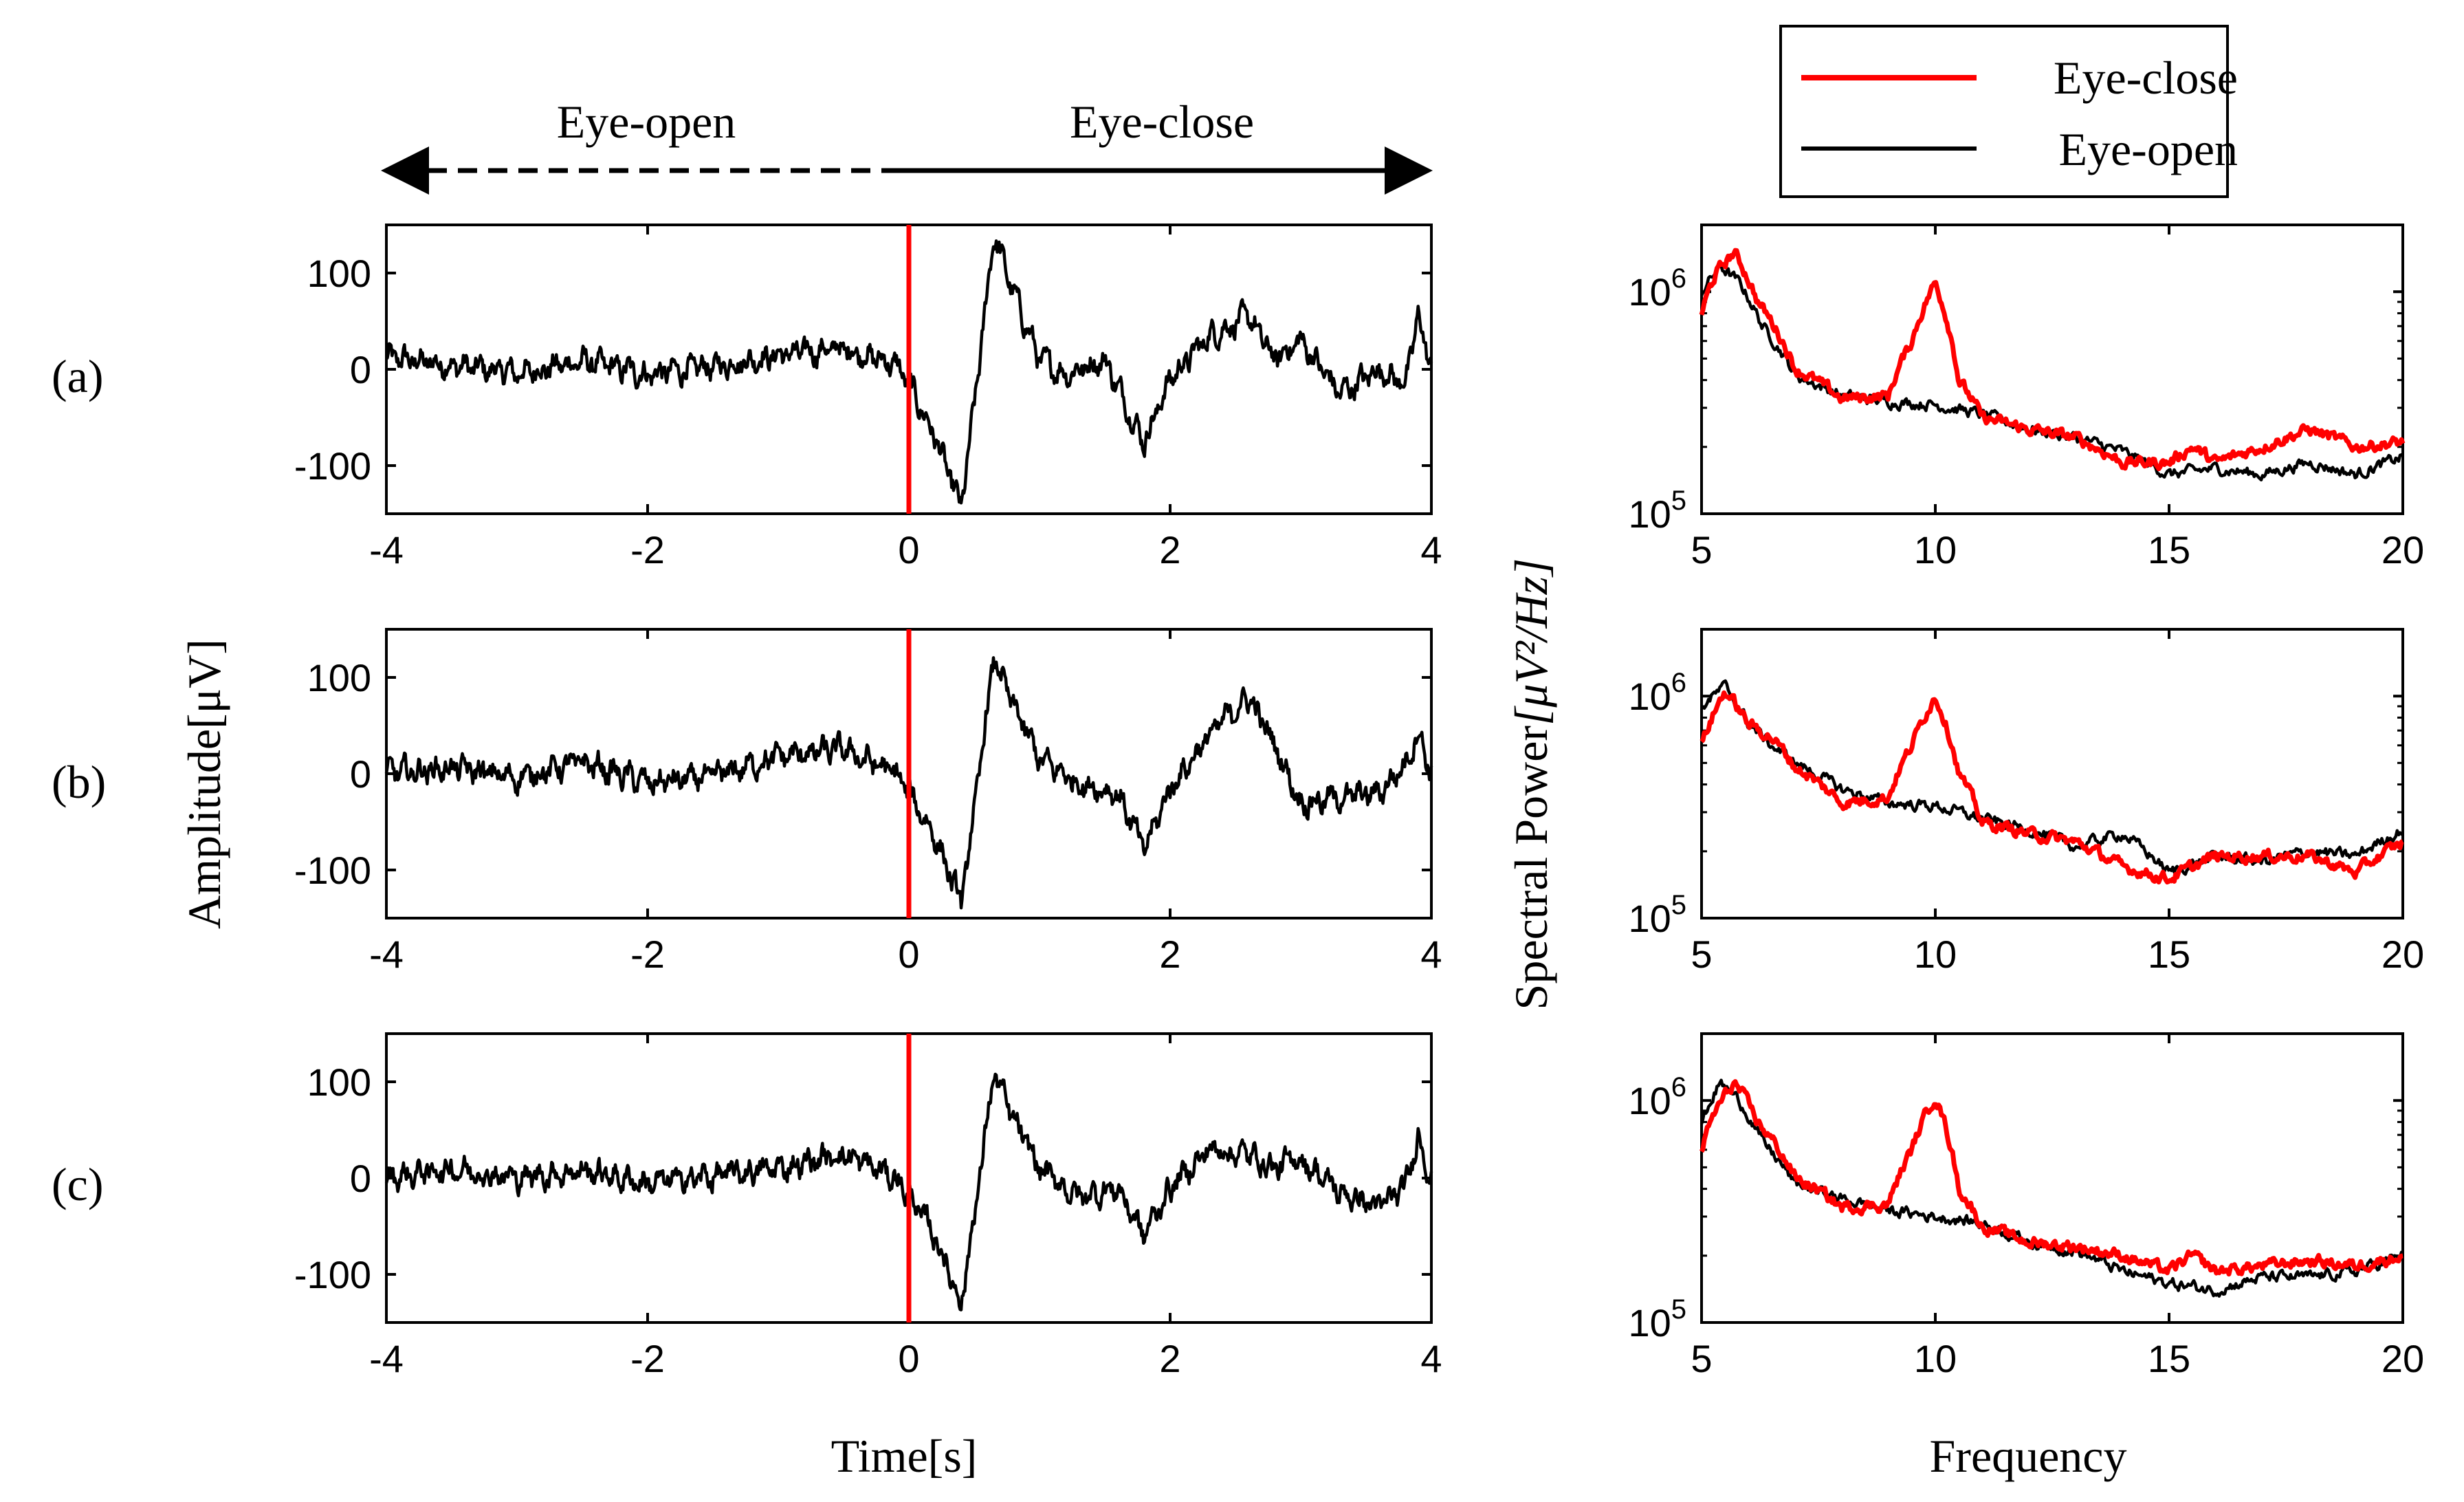 Image resolution: width=2464 pixels, height=1502 pixels. I want to click on spectrum-plot-c-eye-close-line, so click(2051, 1178).